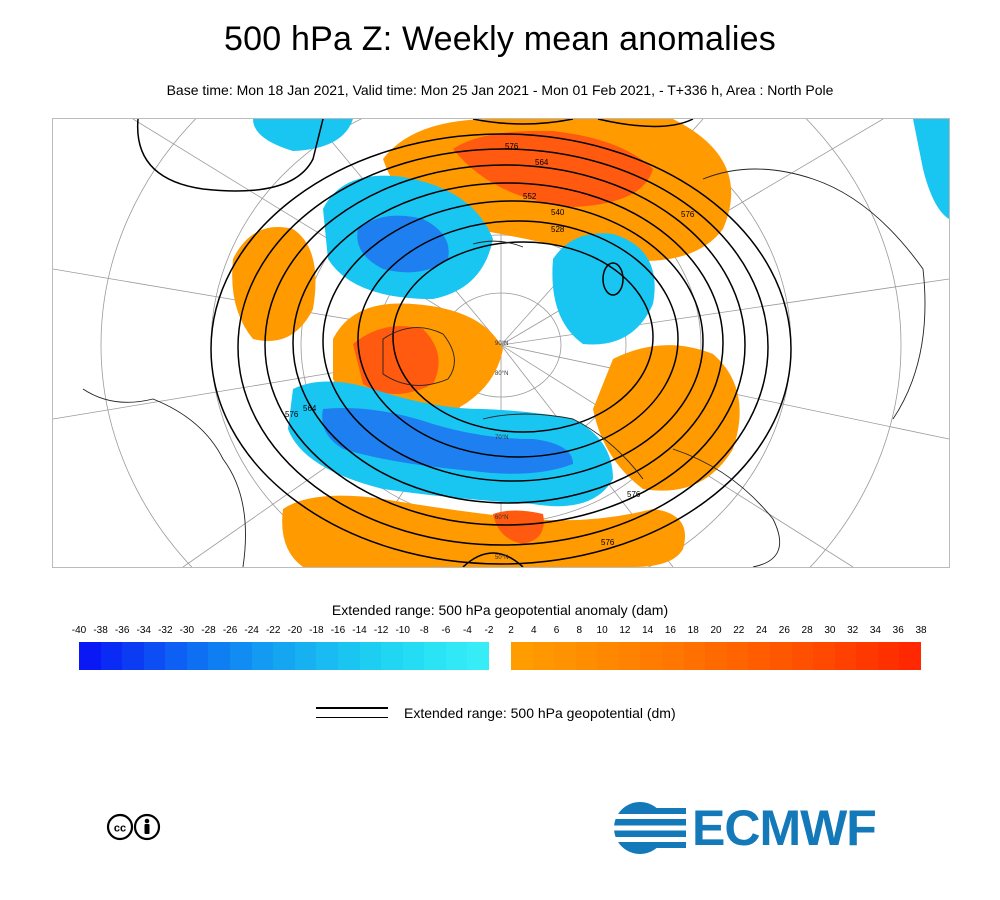  I want to click on colorbar-tick-label: 38, so click(921, 630).